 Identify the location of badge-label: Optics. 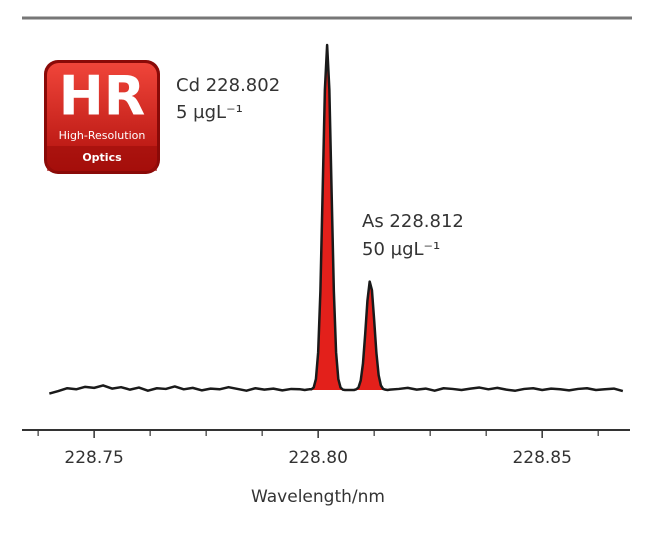
(102, 157).